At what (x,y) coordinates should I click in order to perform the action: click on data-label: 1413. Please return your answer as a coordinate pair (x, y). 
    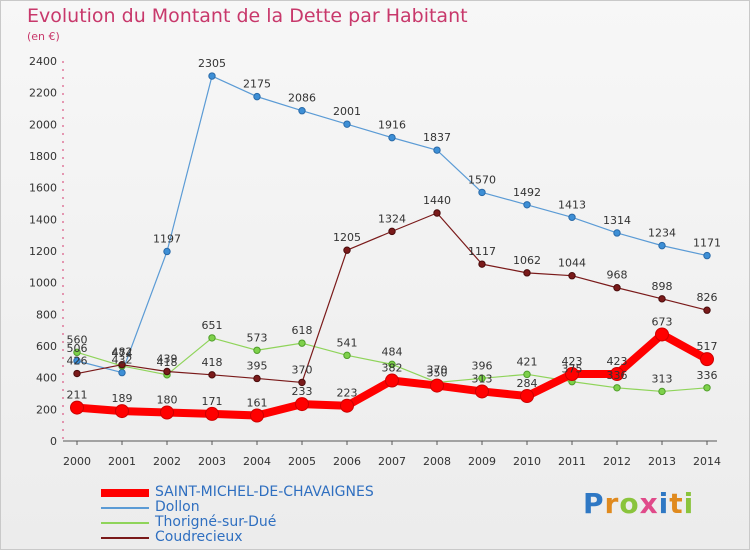
    Looking at the image, I should click on (572, 204).